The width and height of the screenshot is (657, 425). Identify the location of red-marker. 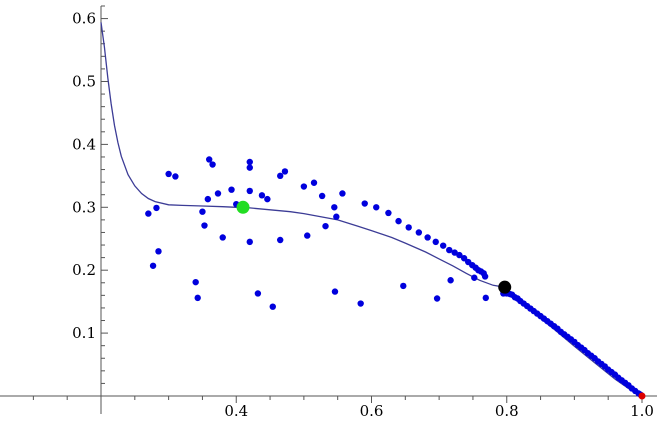
(642, 396).